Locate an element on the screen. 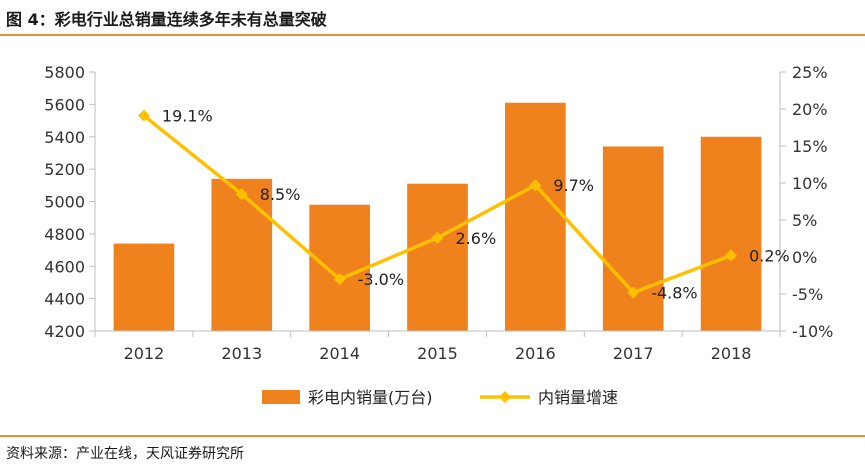  source-rule is located at coordinates (432, 436).